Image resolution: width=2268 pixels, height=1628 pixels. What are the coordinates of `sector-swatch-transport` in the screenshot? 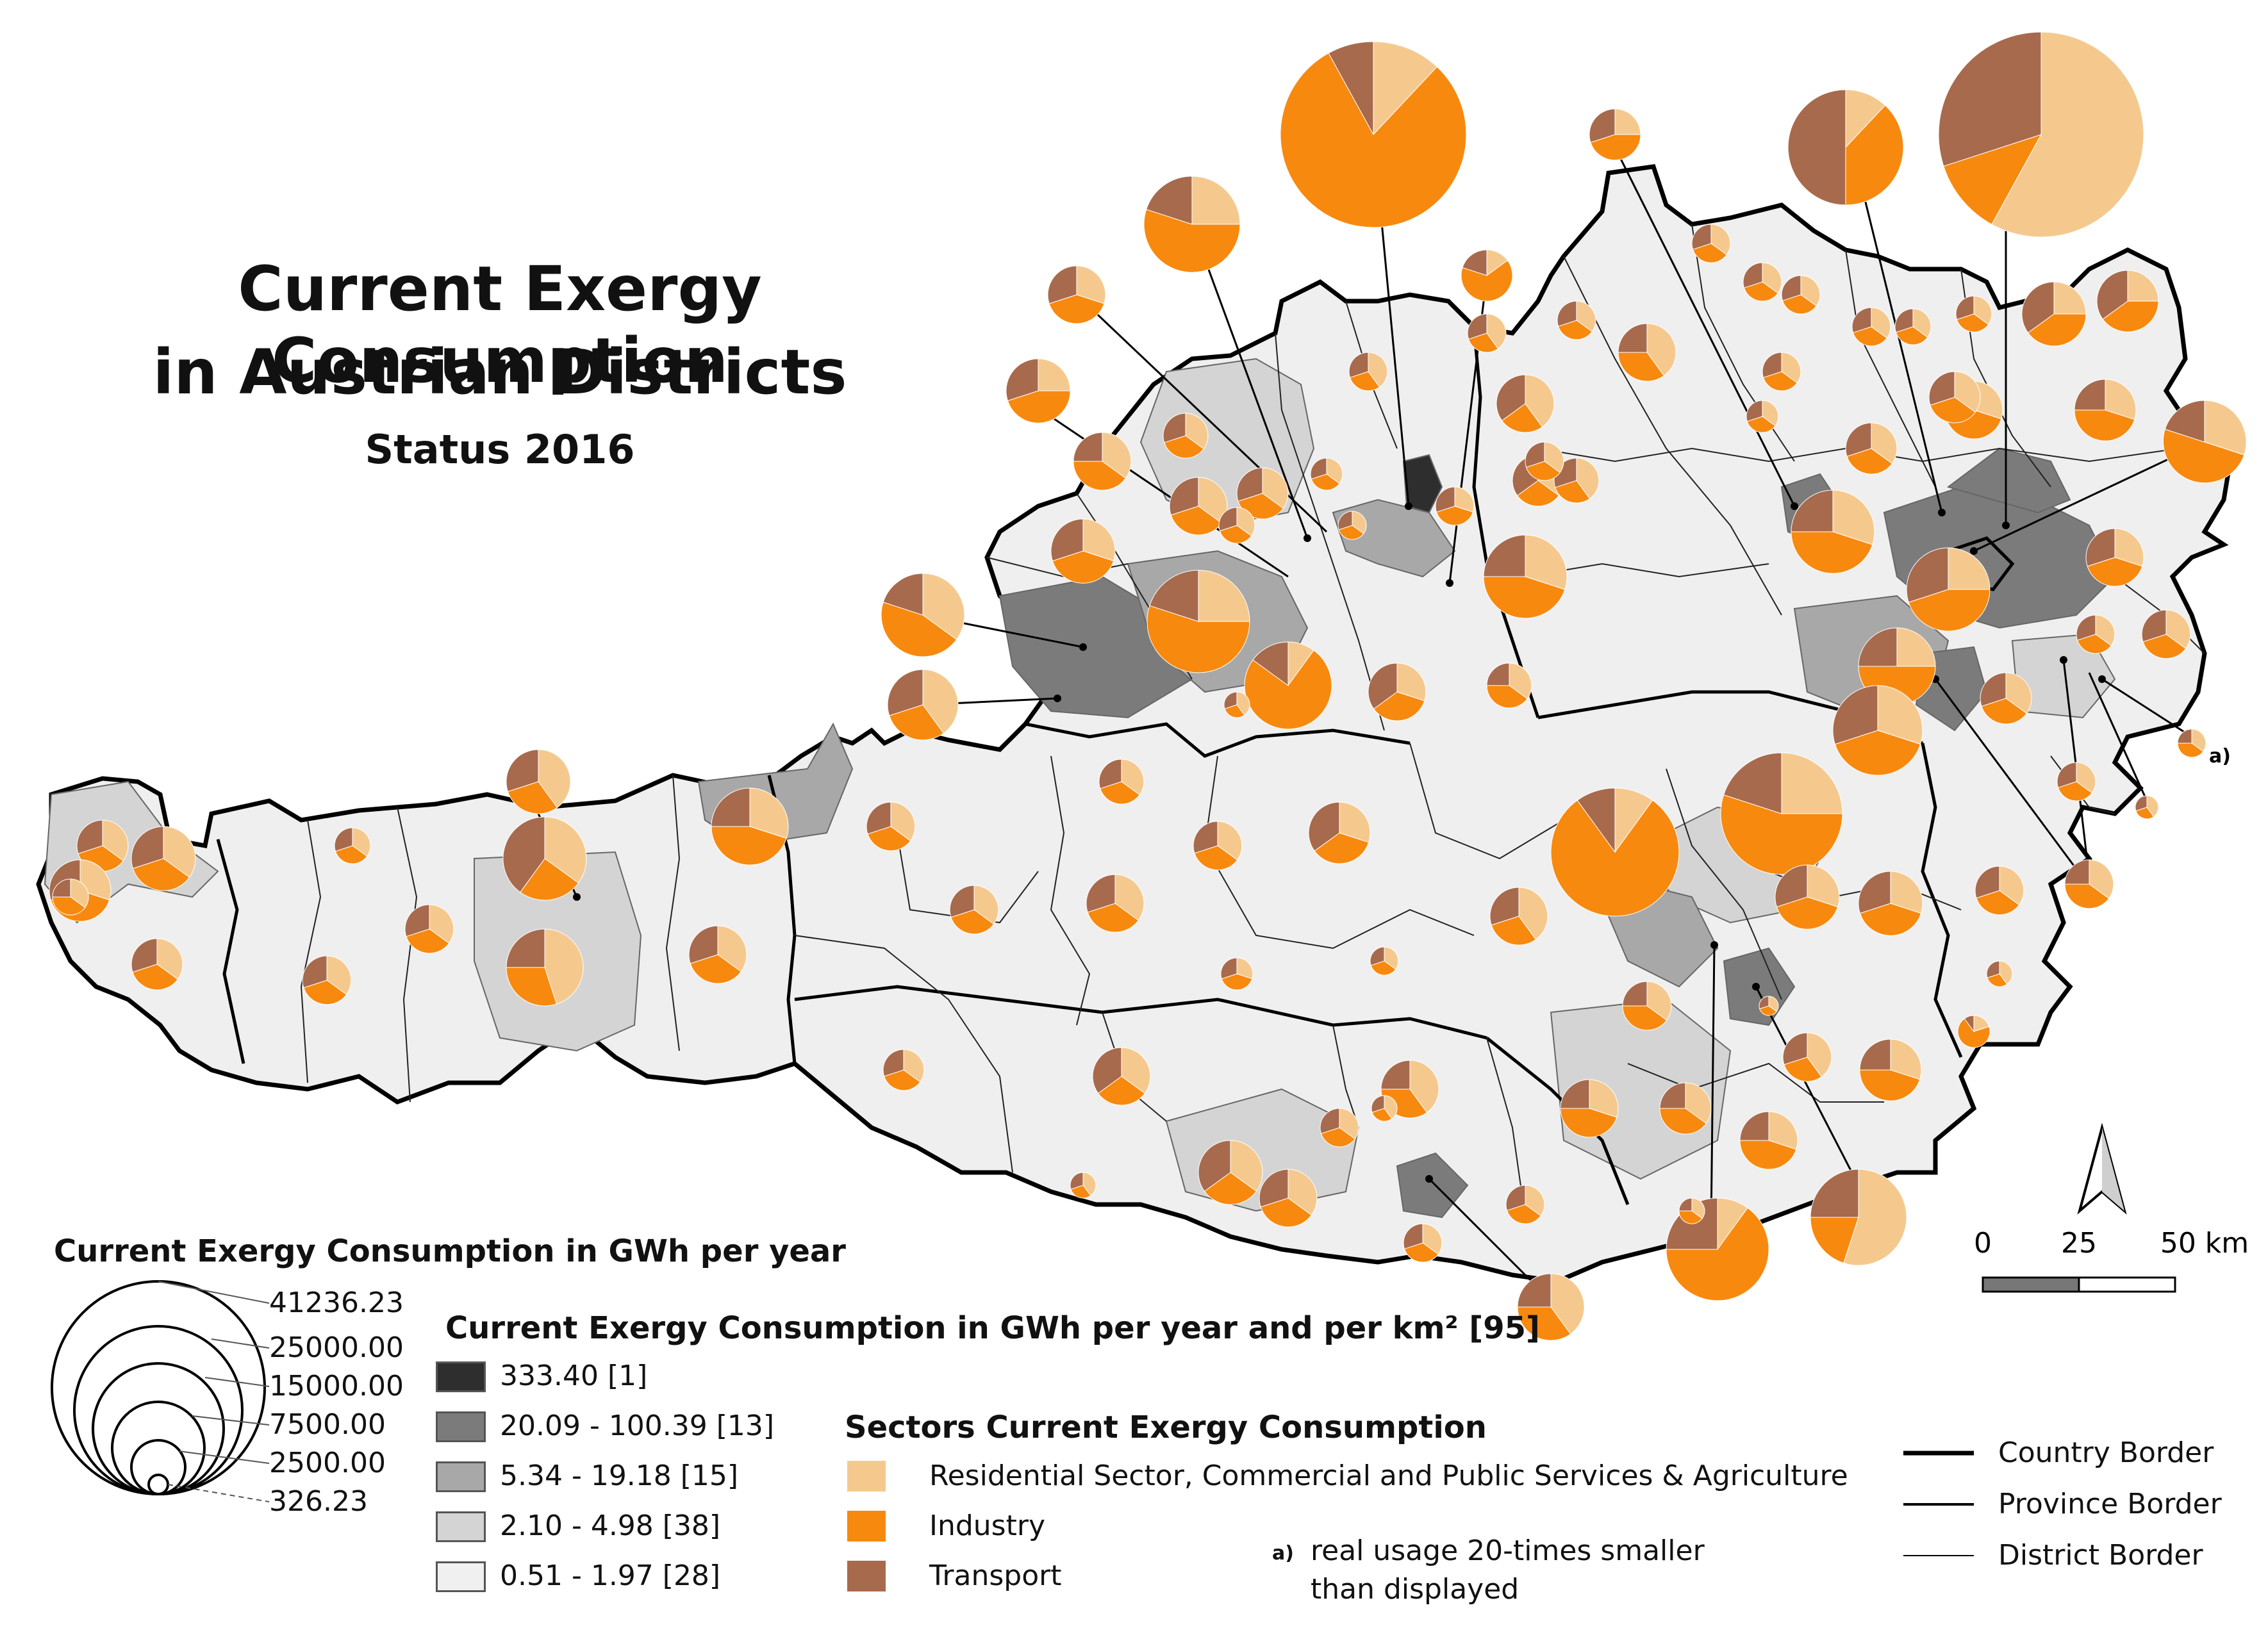 It's located at (866, 1576).